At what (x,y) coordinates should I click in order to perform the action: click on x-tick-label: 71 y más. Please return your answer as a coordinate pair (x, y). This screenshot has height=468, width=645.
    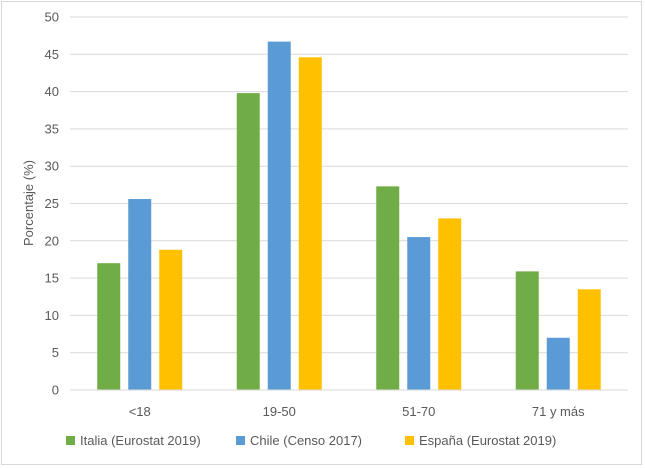
    Looking at the image, I should click on (558, 411).